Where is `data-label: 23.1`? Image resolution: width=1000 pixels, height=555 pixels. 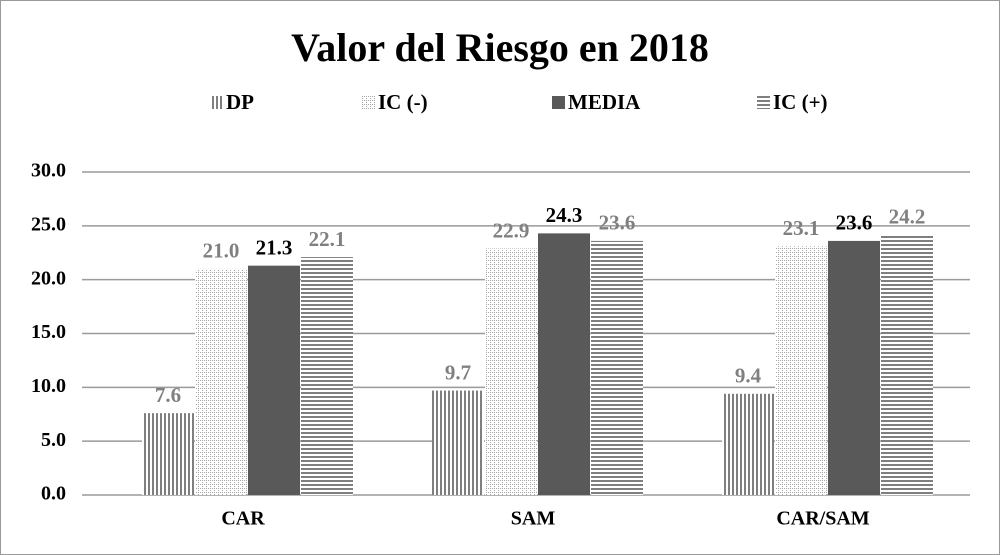 data-label: 23.1 is located at coordinates (801, 228).